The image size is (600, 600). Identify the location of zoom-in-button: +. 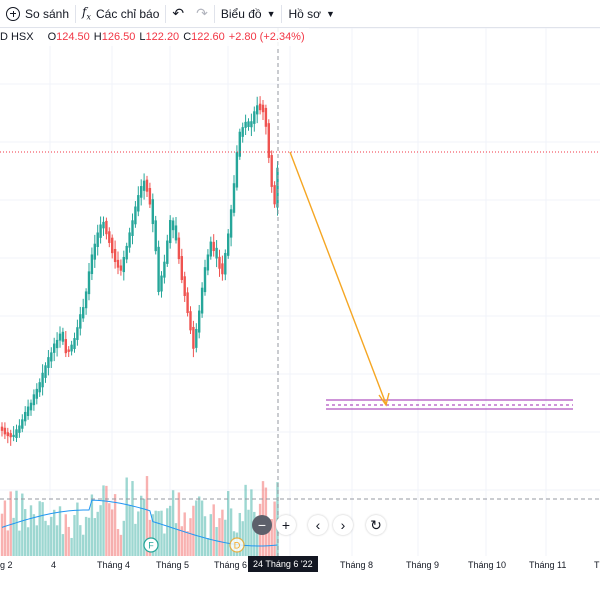
(286, 525).